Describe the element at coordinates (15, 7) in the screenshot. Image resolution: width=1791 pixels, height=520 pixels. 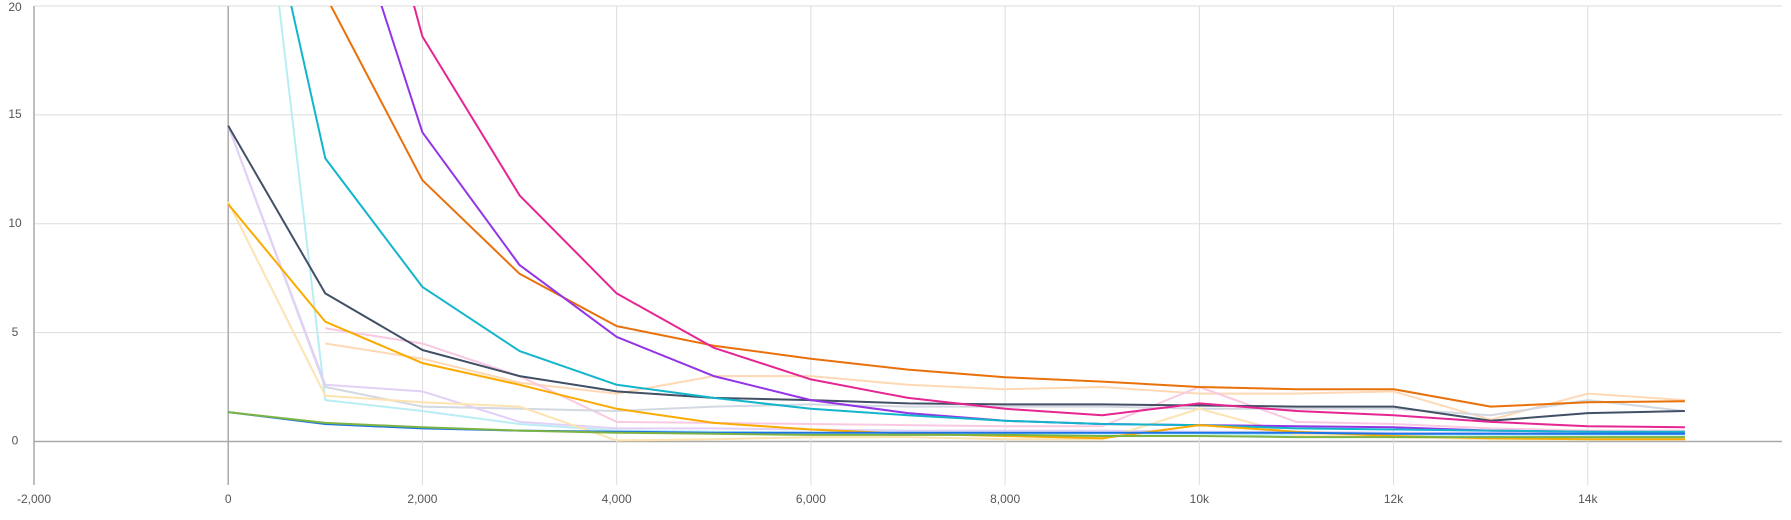
I see `y-tick-label: 20` at that location.